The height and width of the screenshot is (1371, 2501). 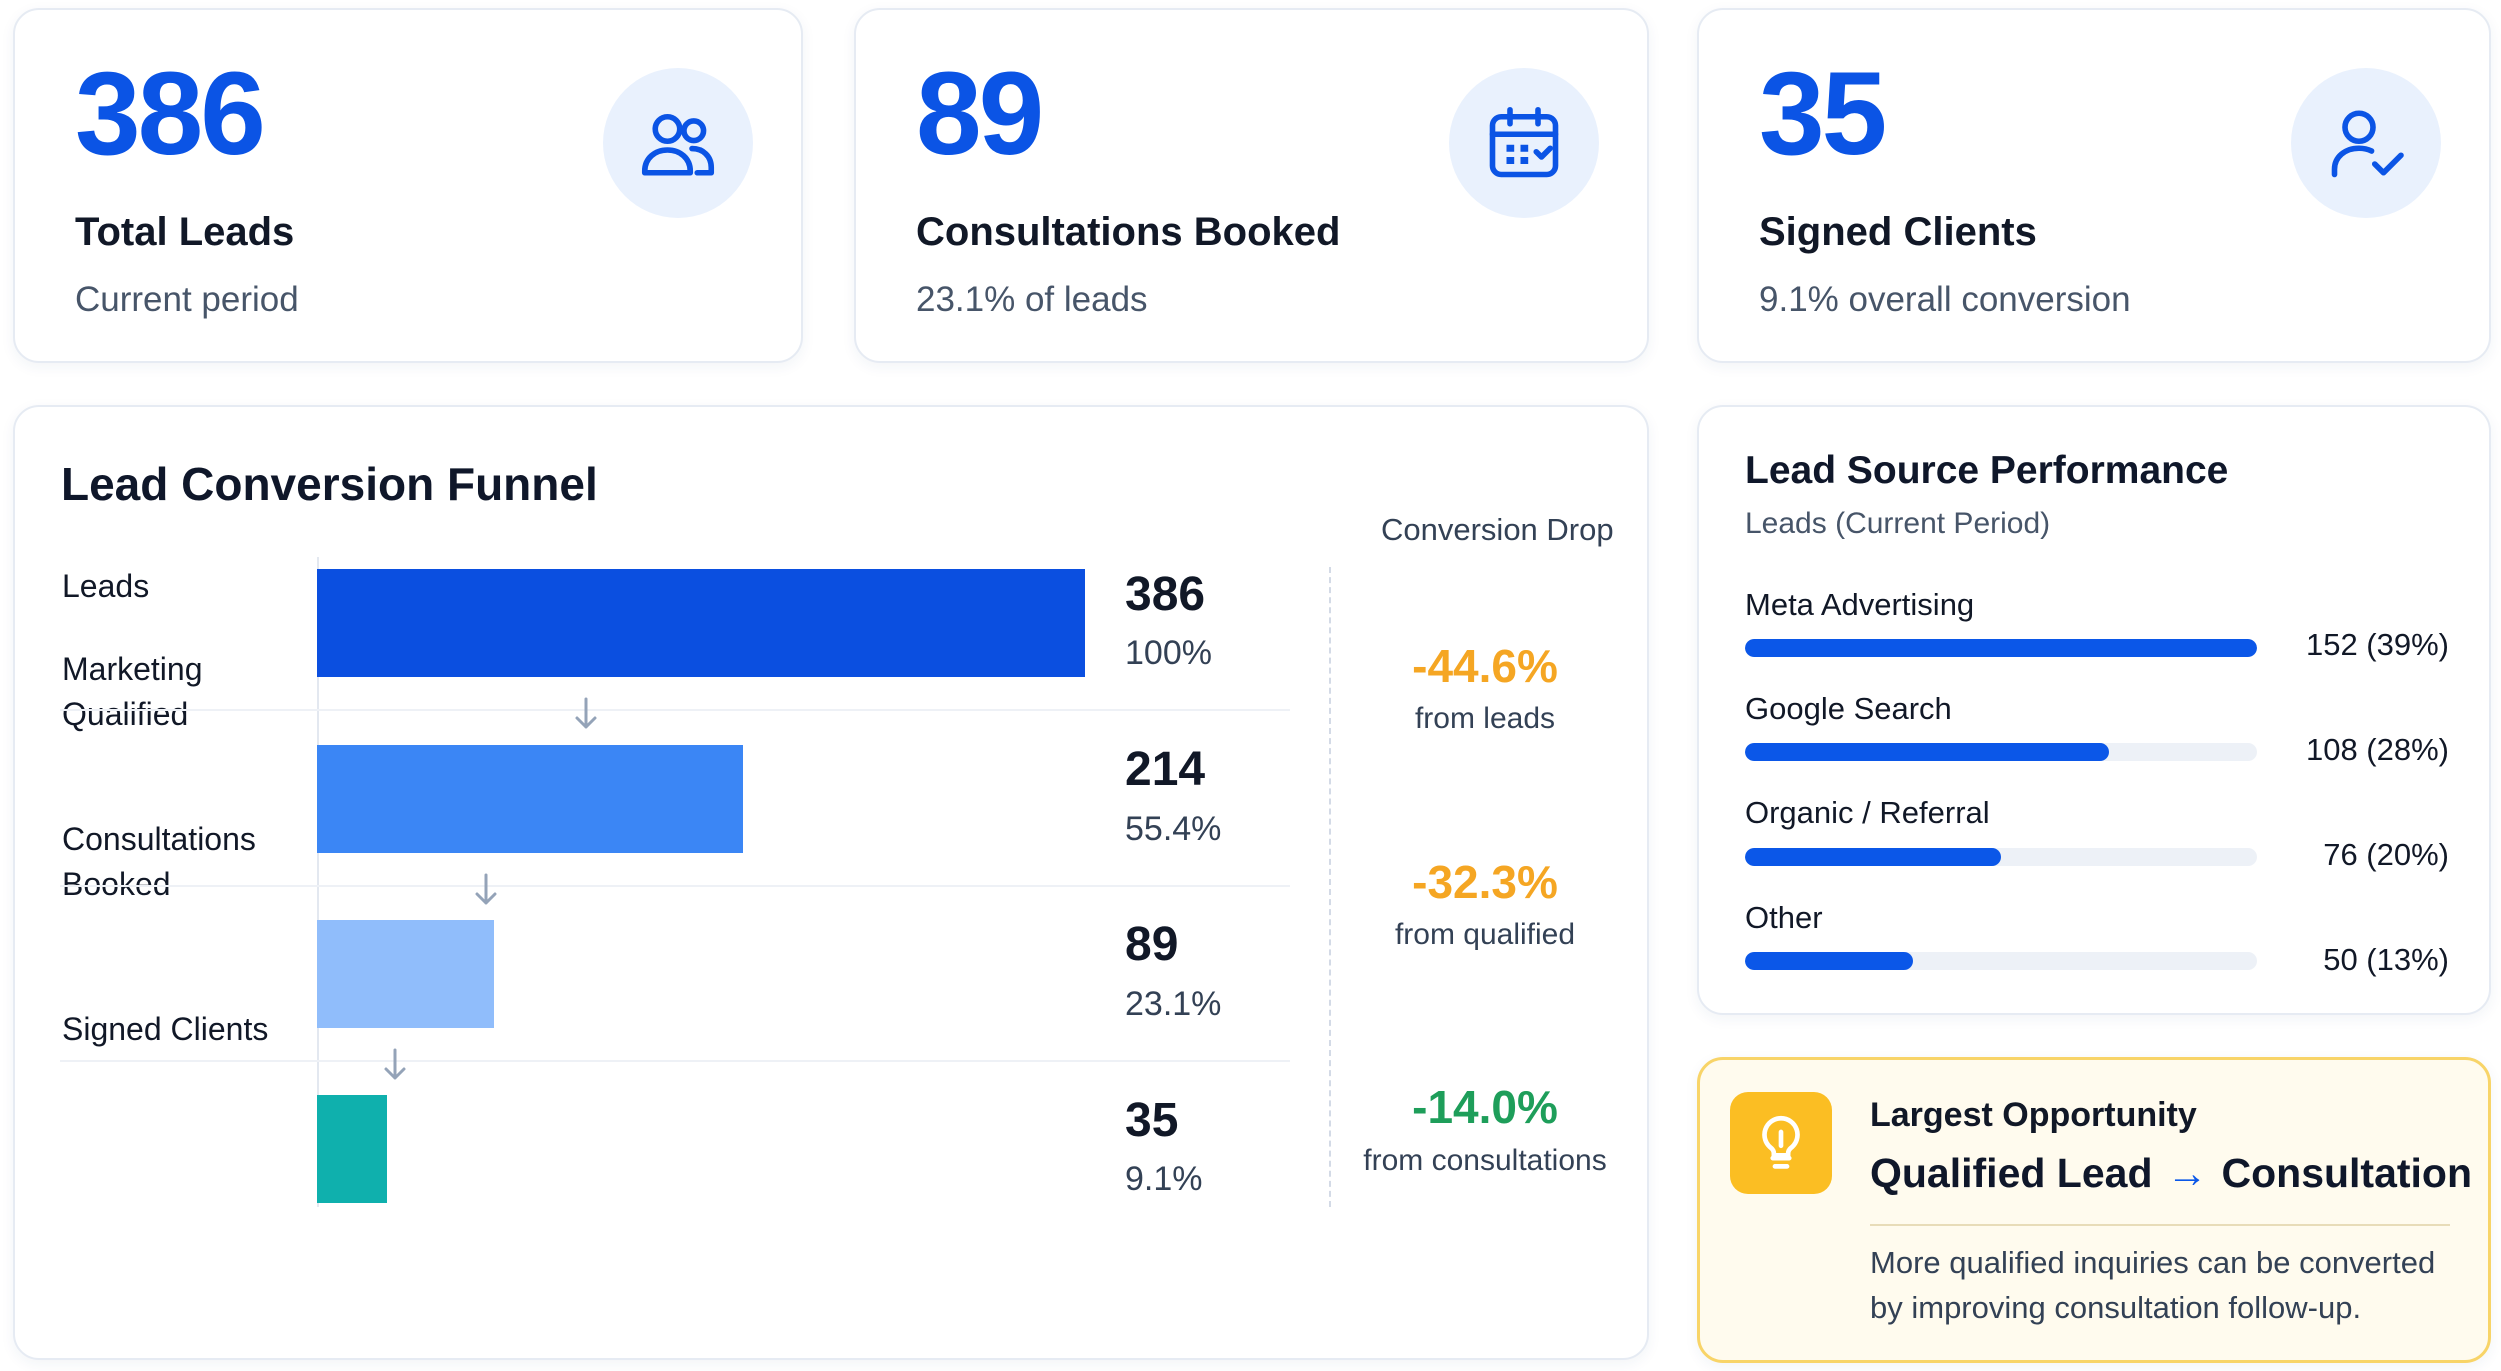 I want to click on drop-label: from consultations, so click(x=1485, y=1160).